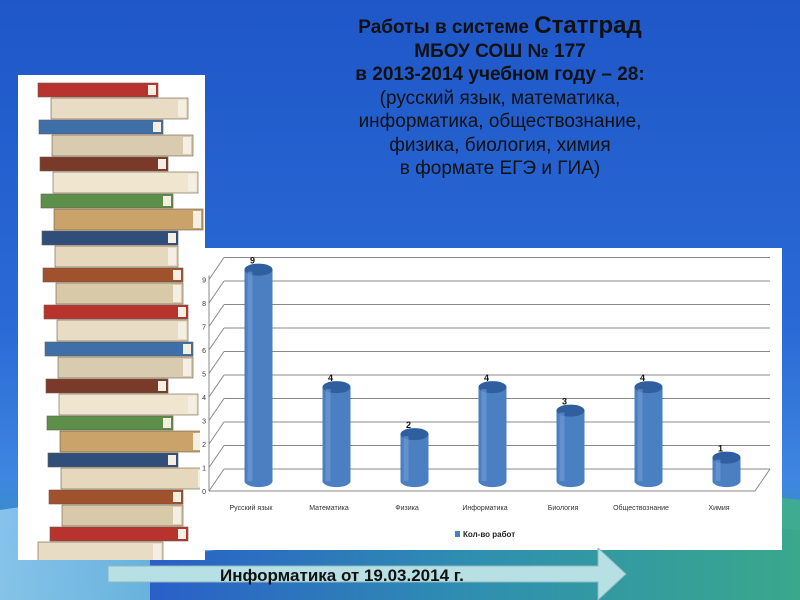  I want to click on subjects-line: (русский язык, математика,, so click(500, 98).